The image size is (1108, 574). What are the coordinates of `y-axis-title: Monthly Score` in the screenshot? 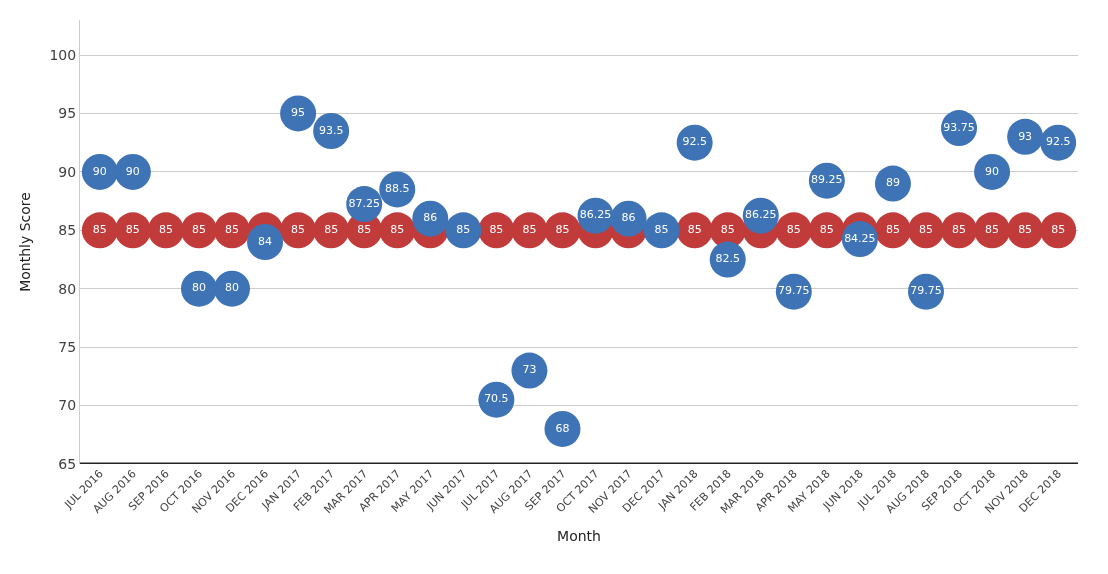 It's located at (25, 242).